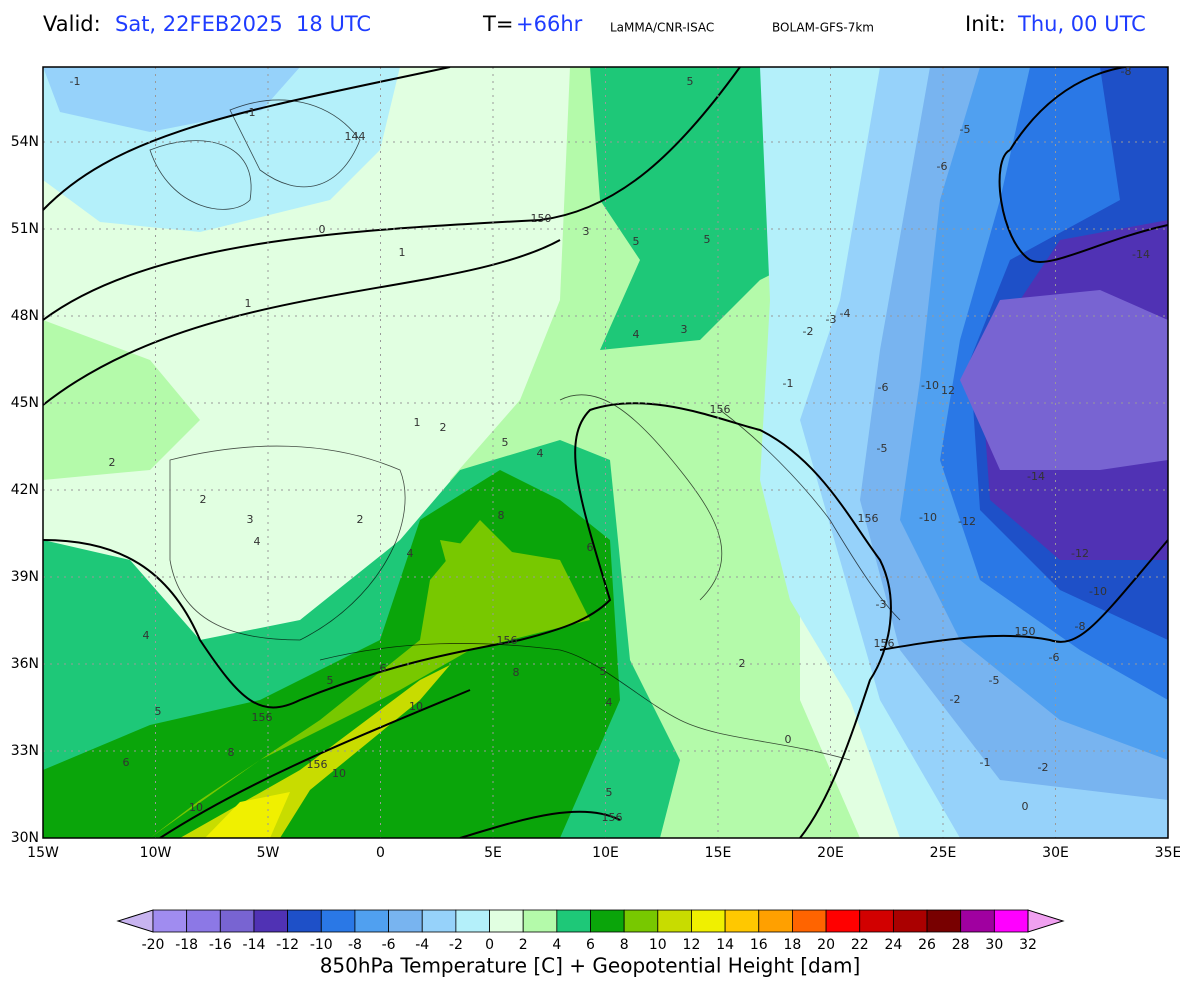  What do you see at coordinates (389, 945) in the screenshot?
I see `colorbar-tick-label: -6` at bounding box center [389, 945].